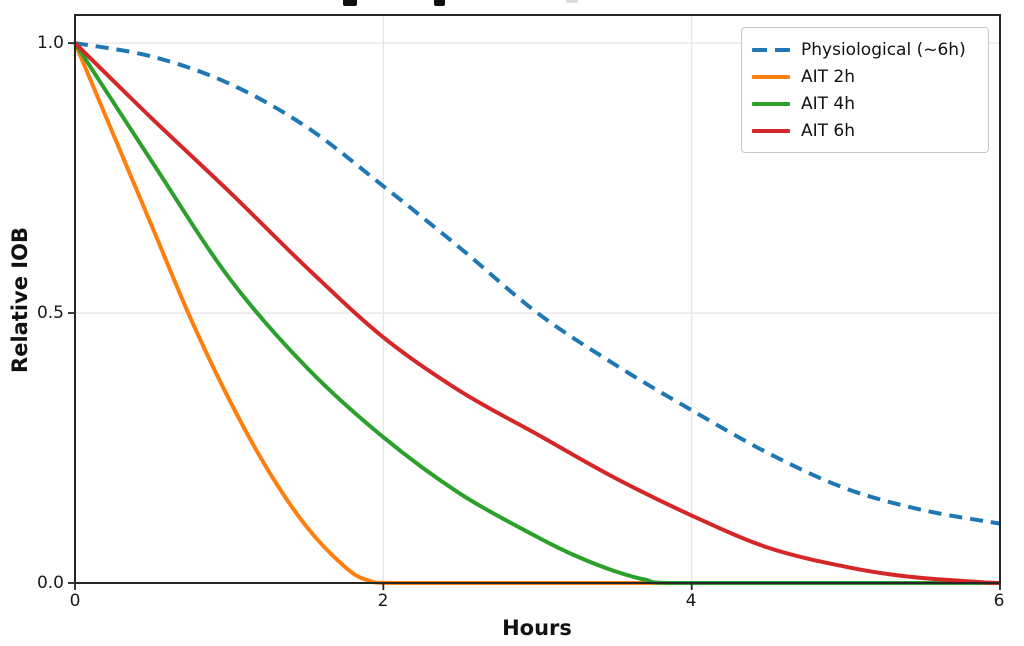 Image resolution: width=1024 pixels, height=646 pixels. What do you see at coordinates (75, 601) in the screenshot?
I see `x-tick-label-0: 0` at bounding box center [75, 601].